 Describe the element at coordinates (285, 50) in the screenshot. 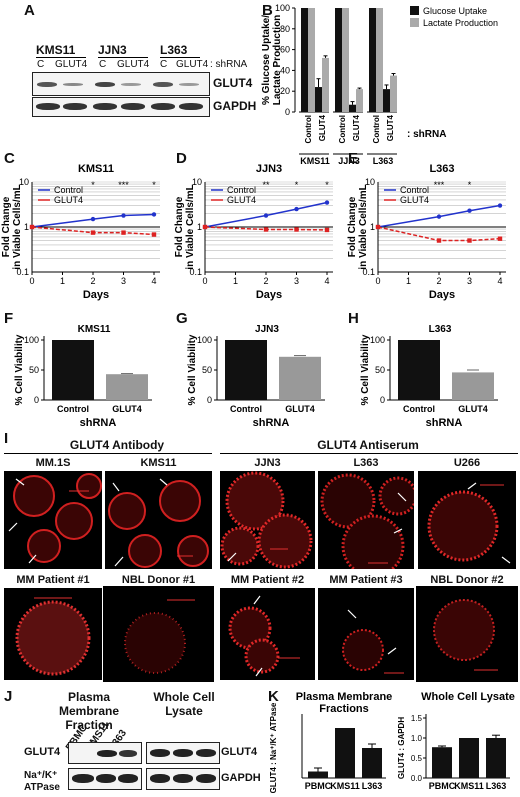

I see `y-tick-label: 60` at that location.